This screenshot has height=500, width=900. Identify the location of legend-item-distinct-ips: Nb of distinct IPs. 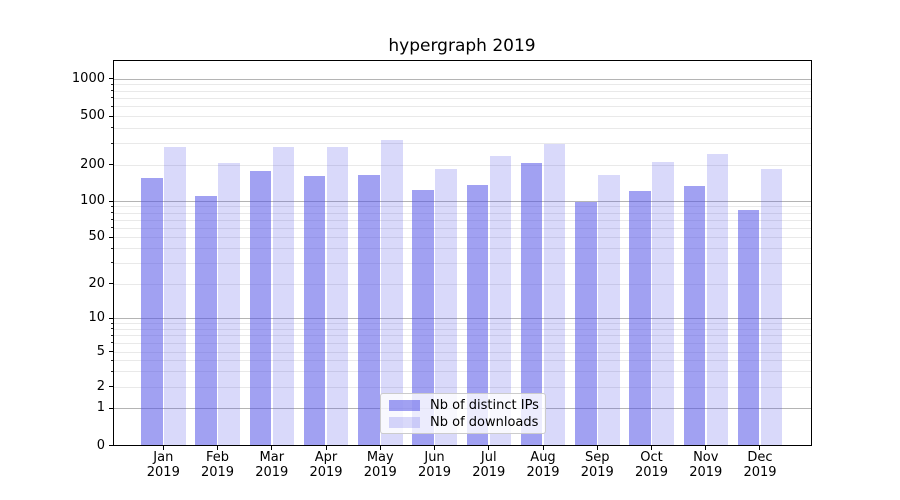
(467, 406).